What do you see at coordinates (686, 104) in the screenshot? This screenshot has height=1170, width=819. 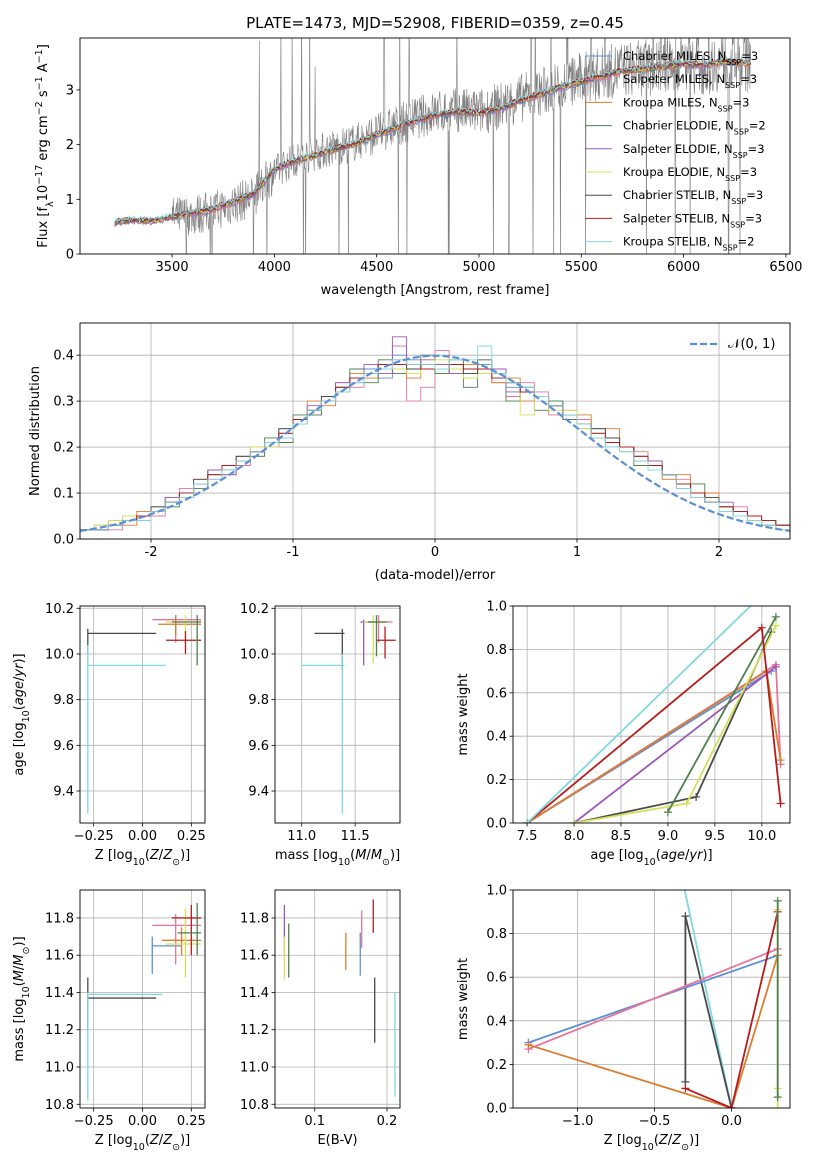 I see `legend-label: Kroupa MILES, NSSP=3` at bounding box center [686, 104].